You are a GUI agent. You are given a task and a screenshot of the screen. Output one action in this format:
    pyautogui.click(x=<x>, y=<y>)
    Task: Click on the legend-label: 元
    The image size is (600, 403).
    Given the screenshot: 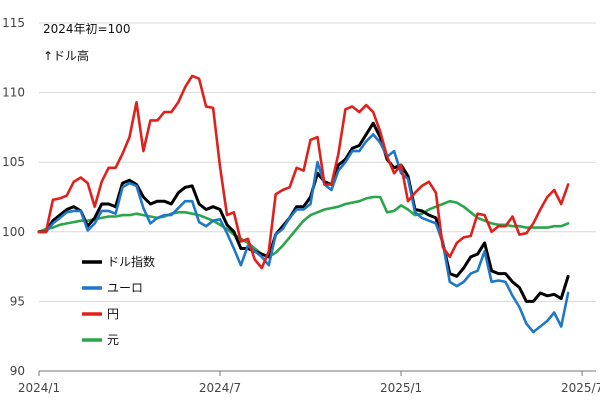 What is the action you would take?
    pyautogui.click(x=113, y=340)
    